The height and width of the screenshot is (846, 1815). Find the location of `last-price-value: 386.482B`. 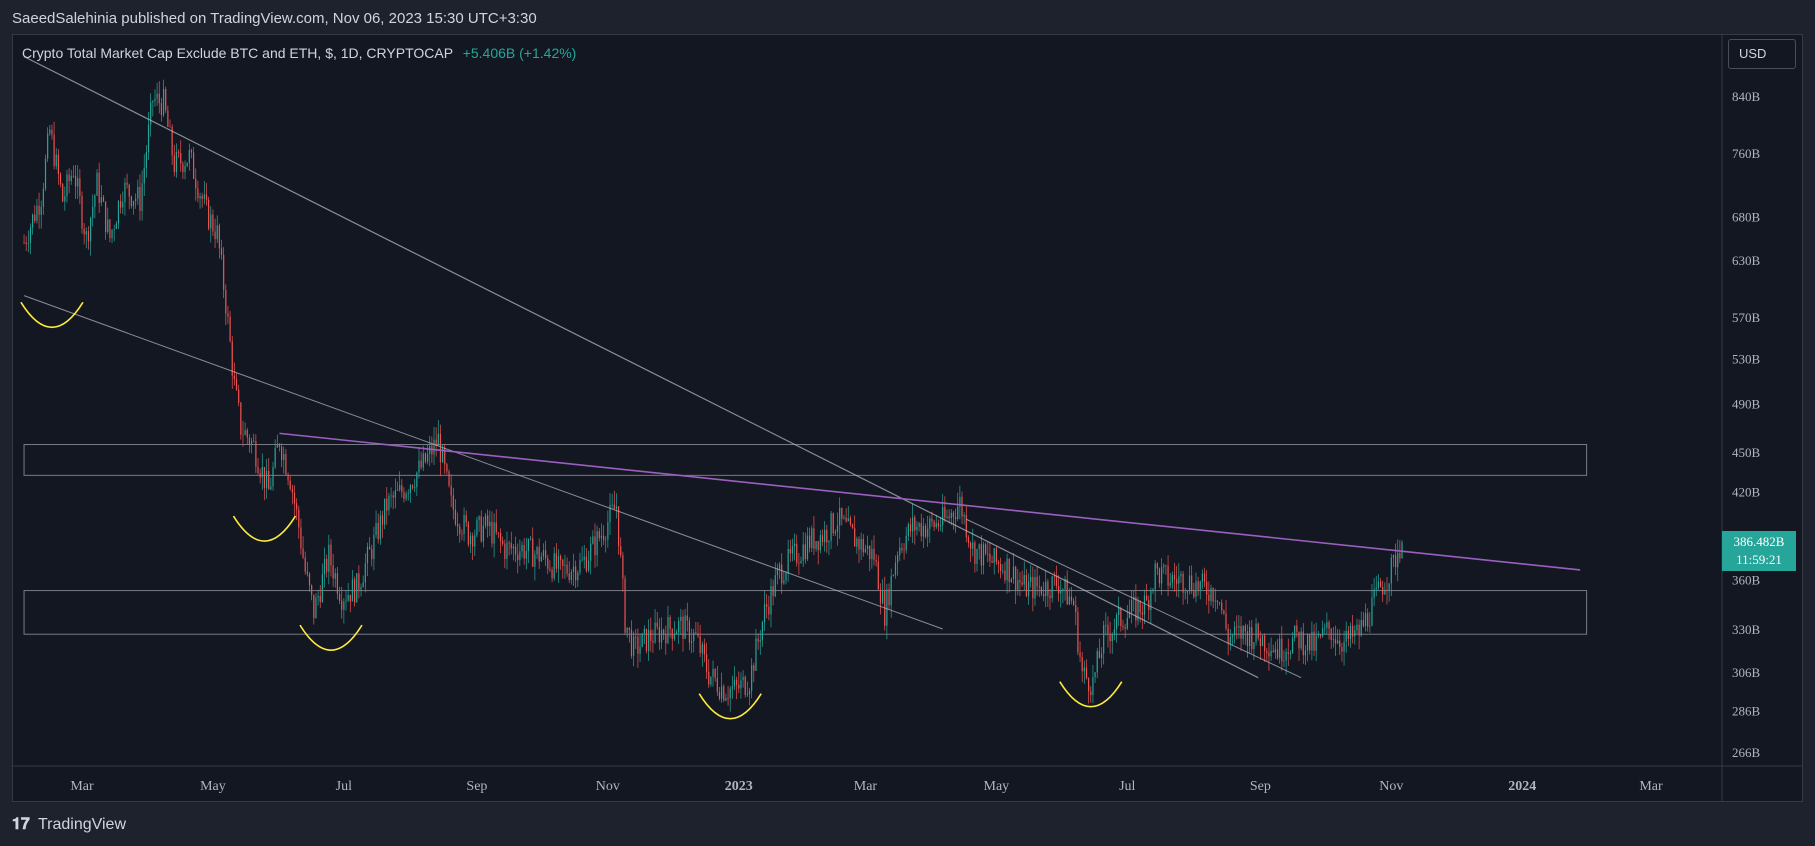

last-price-value: 386.482B is located at coordinates (1759, 541).